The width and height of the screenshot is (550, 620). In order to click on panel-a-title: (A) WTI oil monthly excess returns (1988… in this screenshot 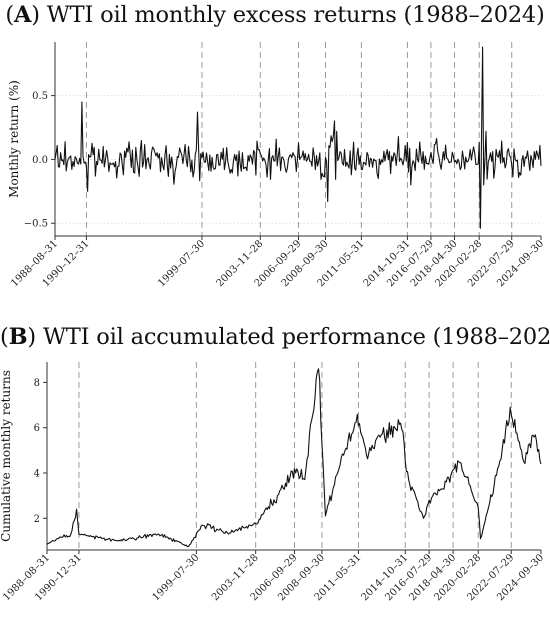, I will do `click(275, 15)`.